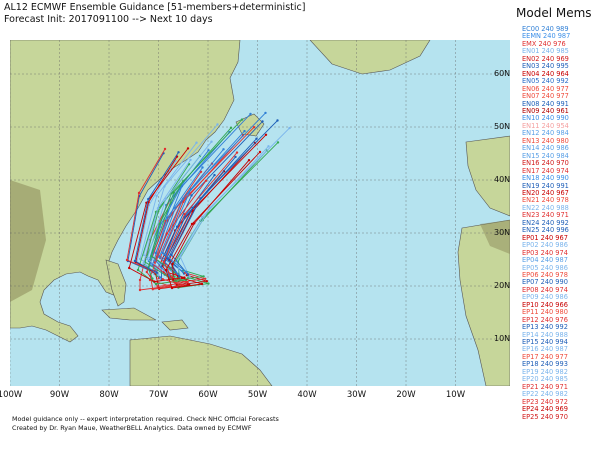  I want to click on legend-item: EP15 240 994, so click(545, 342).